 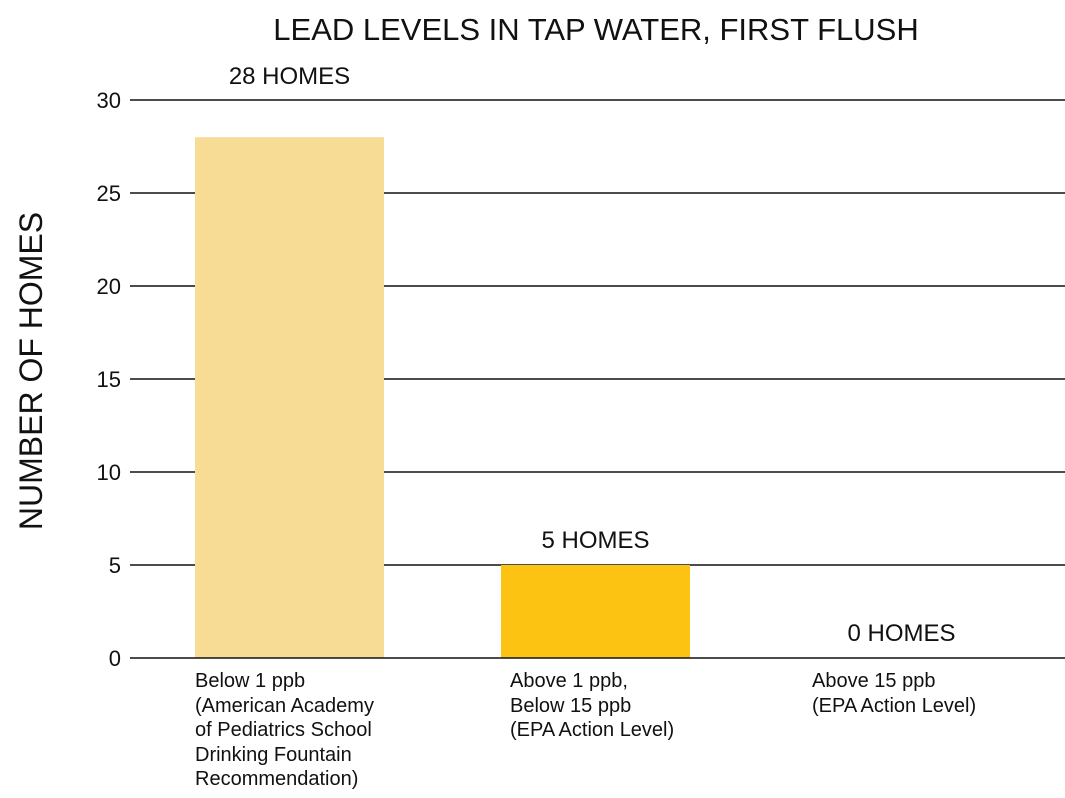 What do you see at coordinates (901, 633) in the screenshot?
I see `data-label-3: 0 HOMES` at bounding box center [901, 633].